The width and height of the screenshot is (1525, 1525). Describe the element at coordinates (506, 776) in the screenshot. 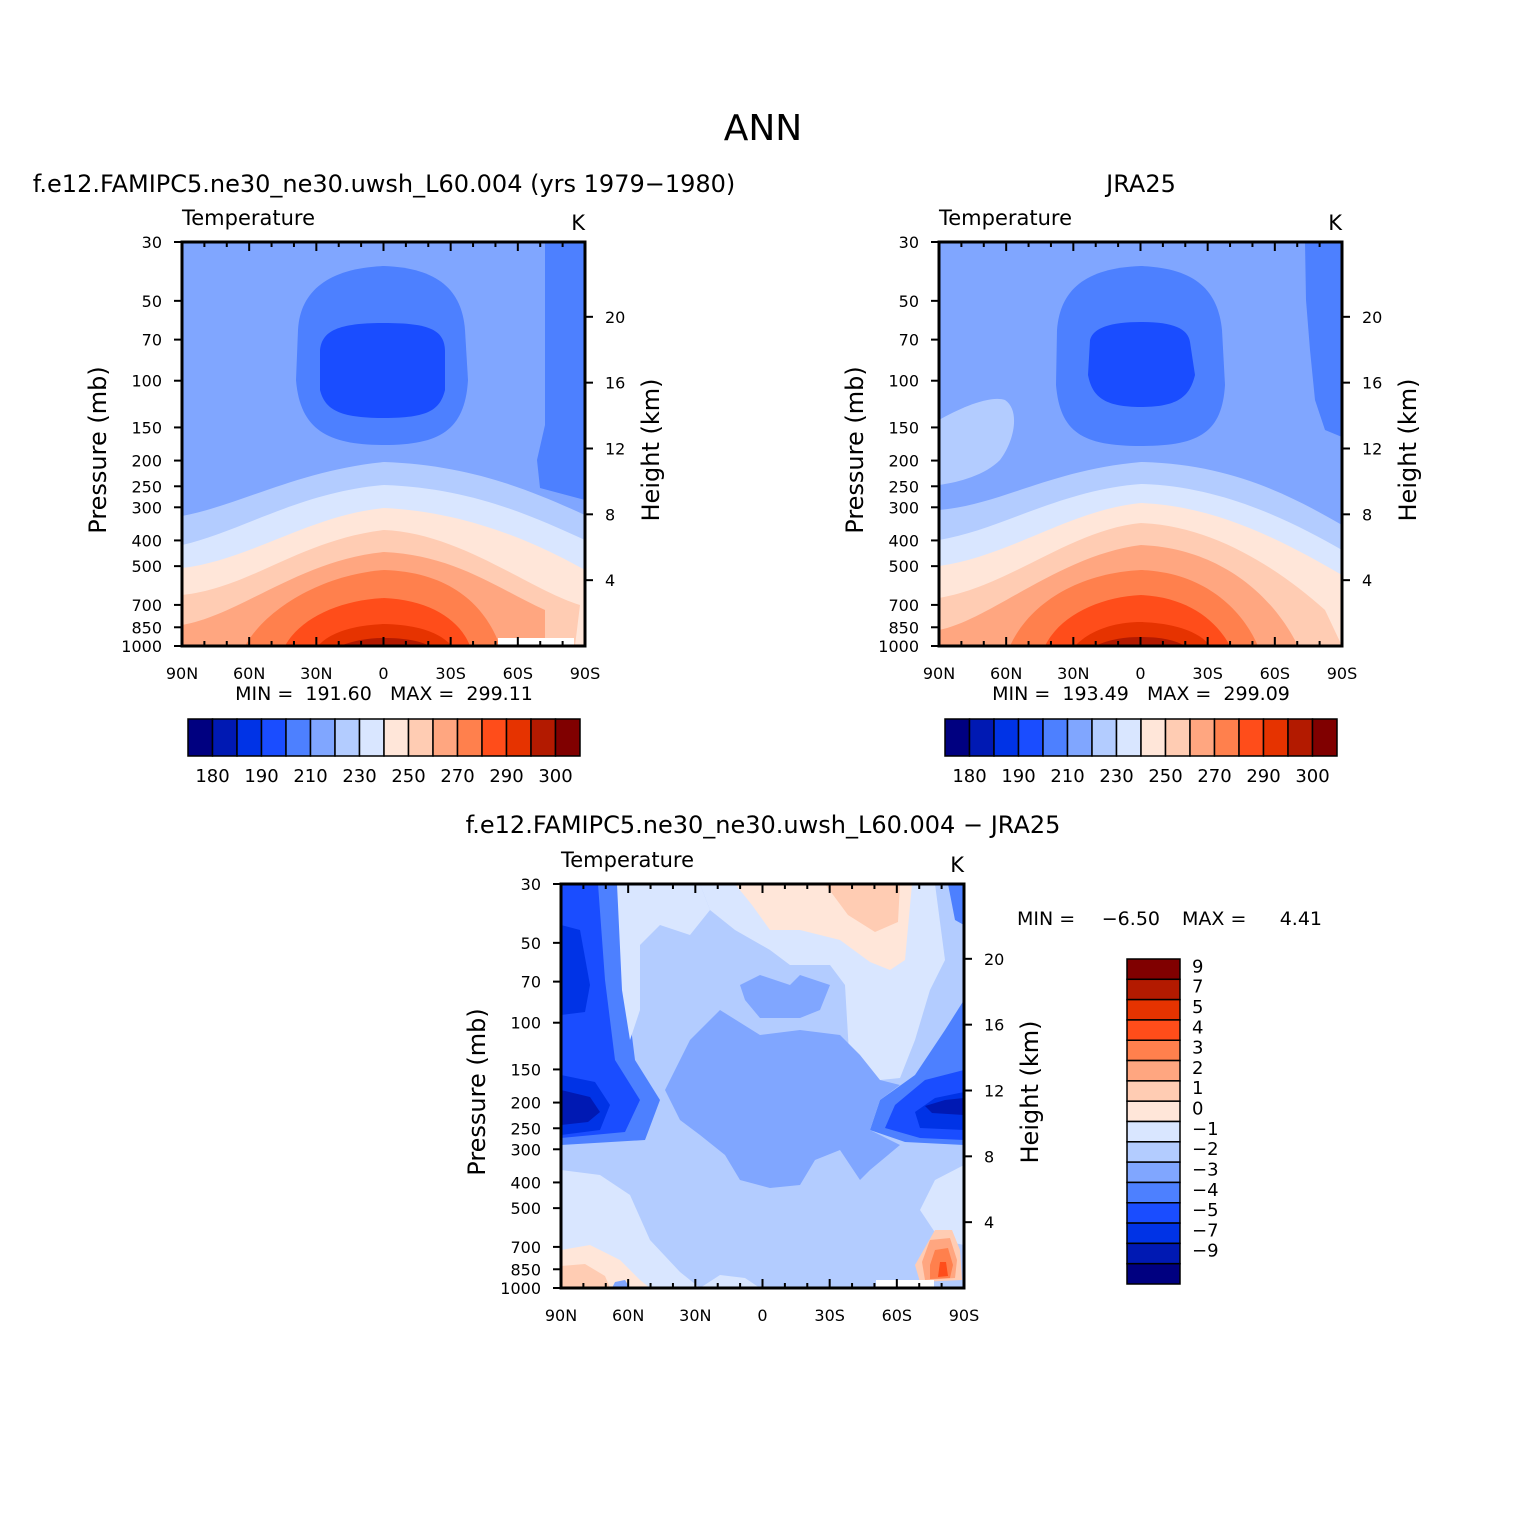

I see `colorbar-label: 290` at that location.